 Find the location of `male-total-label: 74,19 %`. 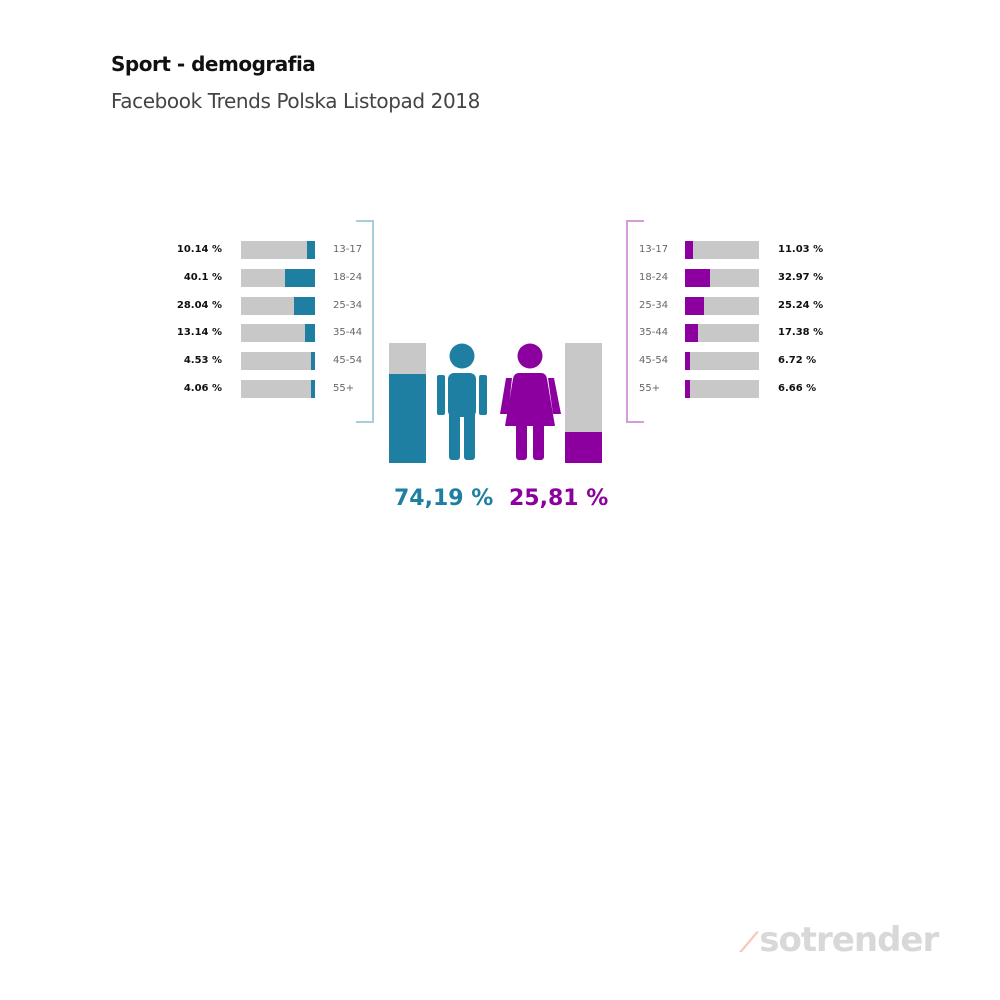

male-total-label: 74,19 % is located at coordinates (444, 498).